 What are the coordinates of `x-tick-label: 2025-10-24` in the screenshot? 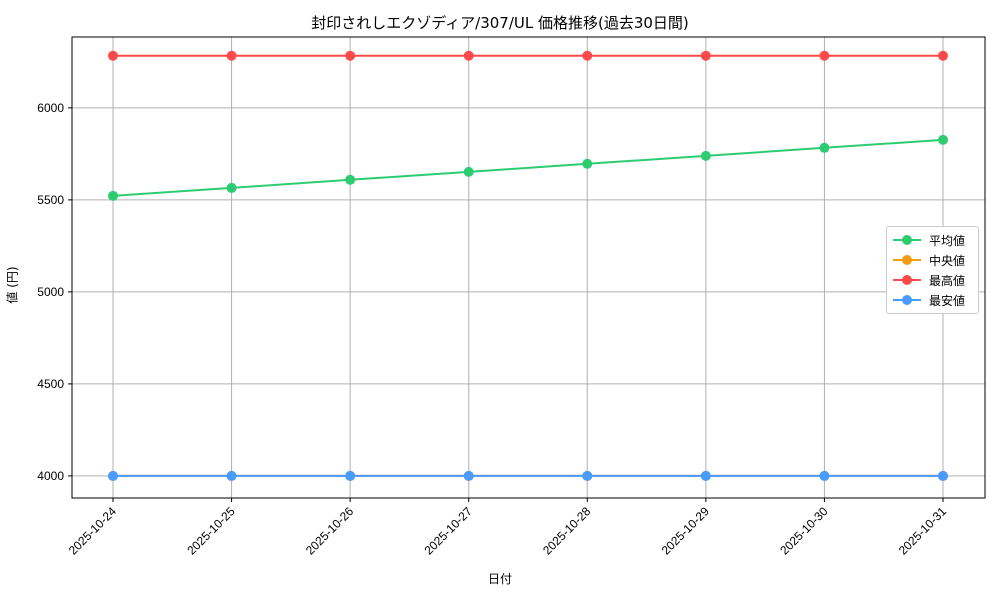 It's located at (93, 531).